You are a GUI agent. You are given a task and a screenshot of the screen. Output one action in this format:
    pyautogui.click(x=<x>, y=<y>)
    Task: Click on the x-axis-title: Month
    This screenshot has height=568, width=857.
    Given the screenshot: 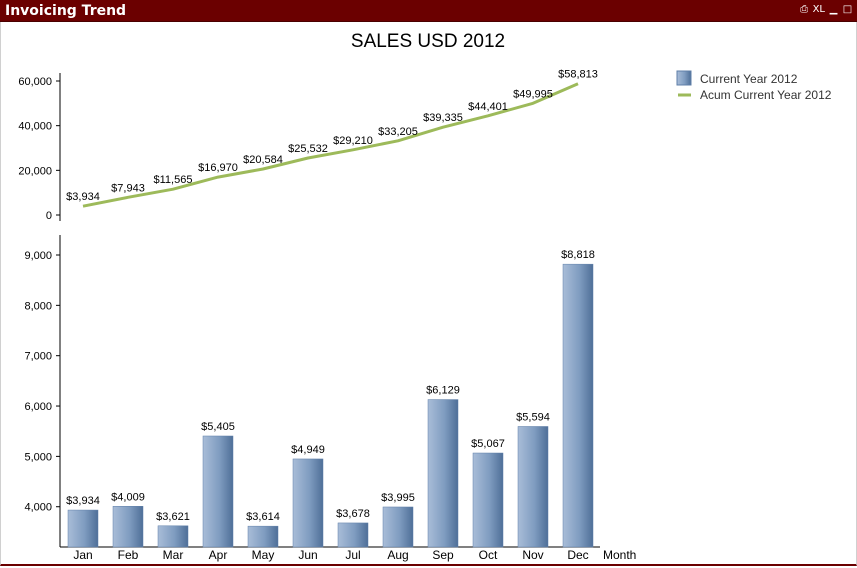 What is the action you would take?
    pyautogui.click(x=619, y=555)
    